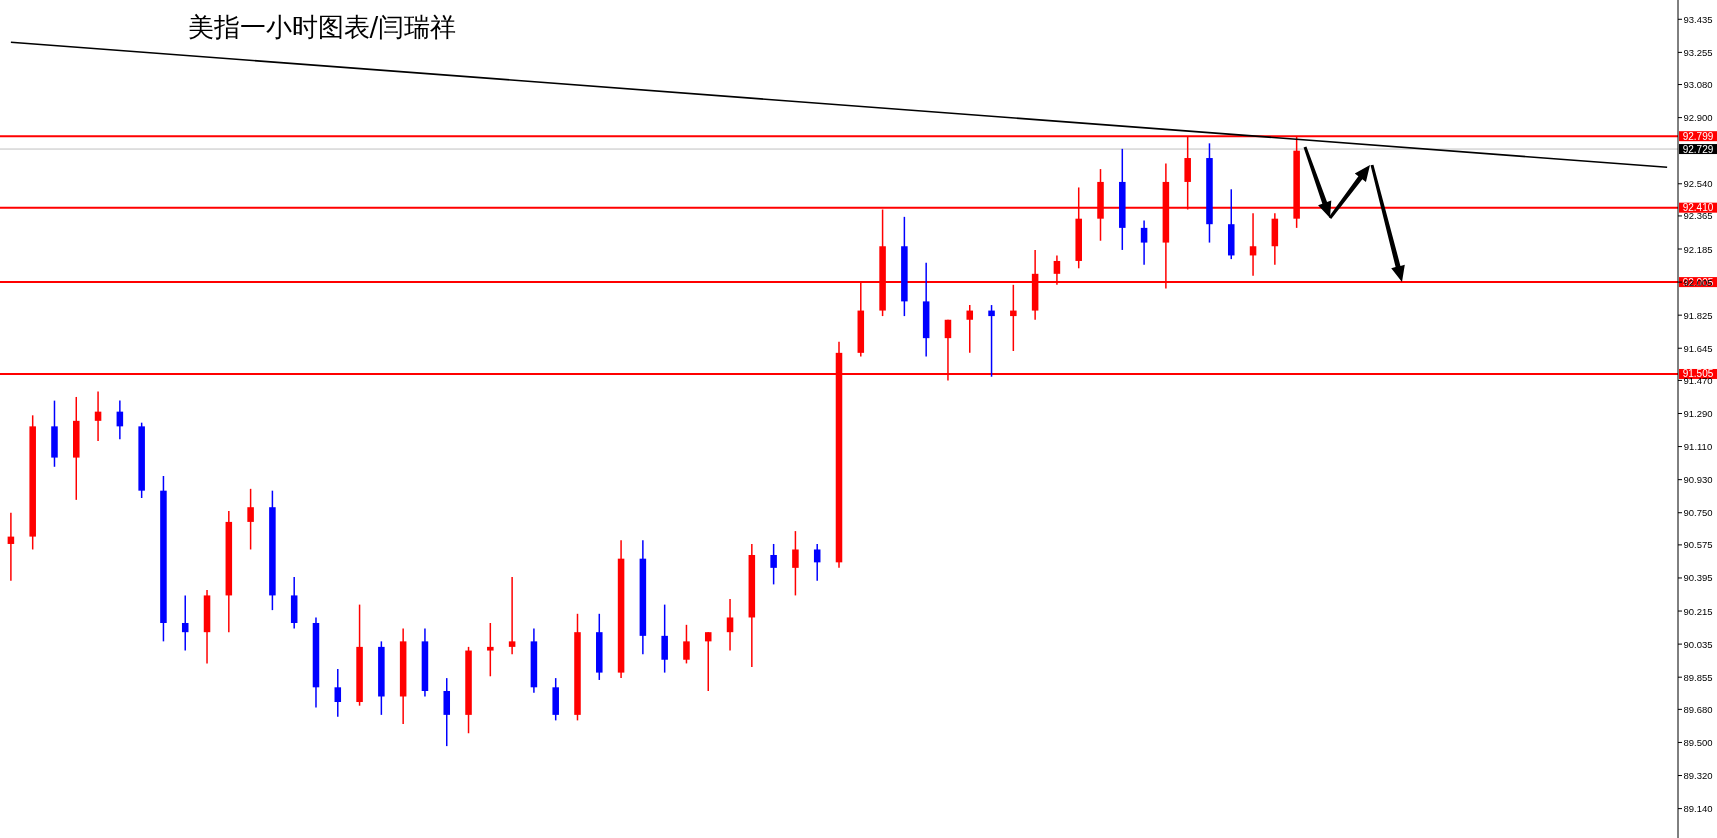 Image resolution: width=1717 pixels, height=838 pixels. Describe the element at coordinates (322, 27) in the screenshot. I see `text: 美指一小时图表/闫瑞祥` at that location.